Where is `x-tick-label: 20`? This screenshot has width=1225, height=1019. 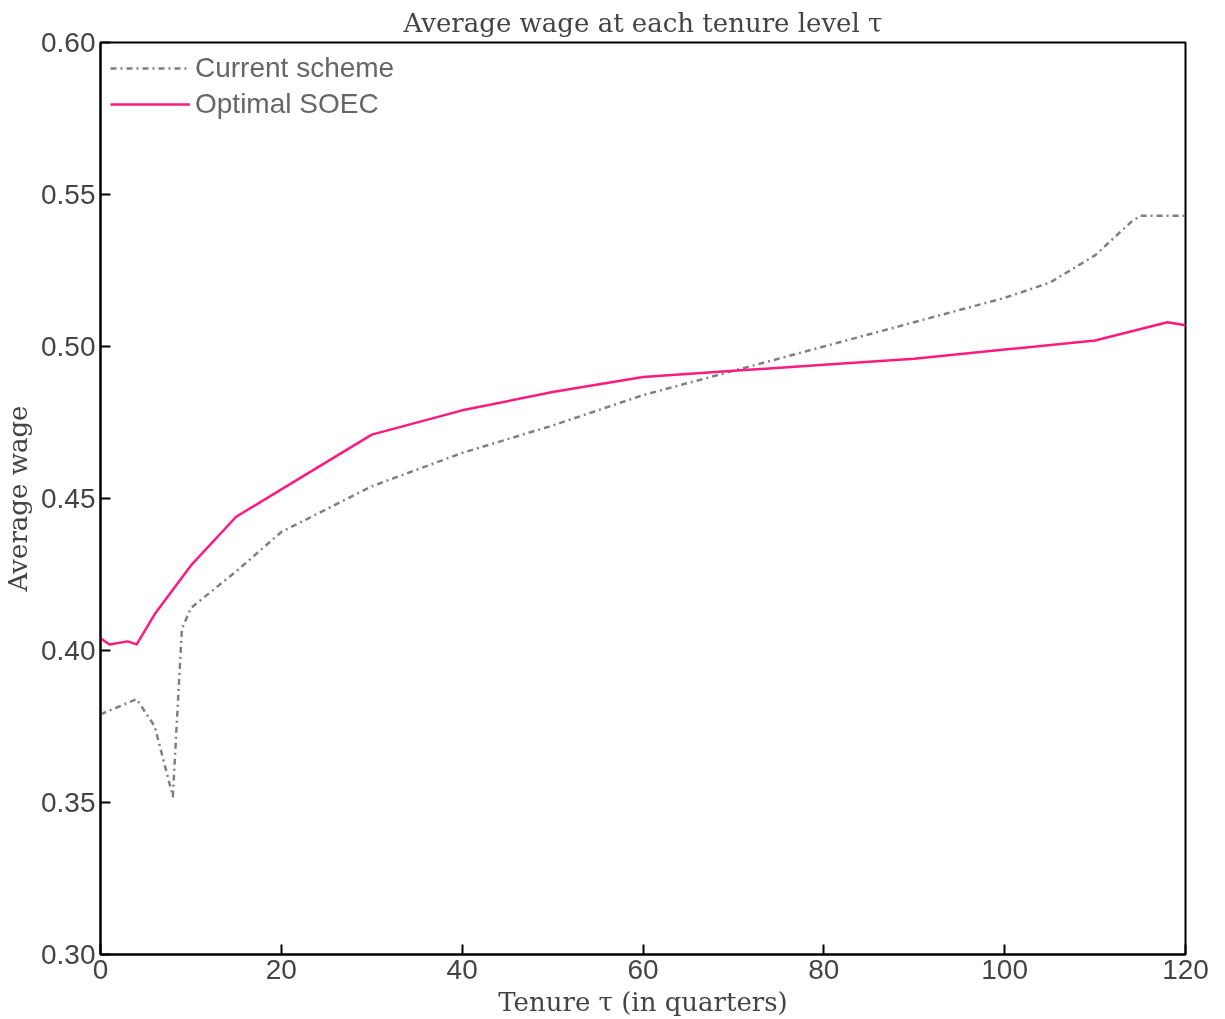
x-tick-label: 20 is located at coordinates (281, 969).